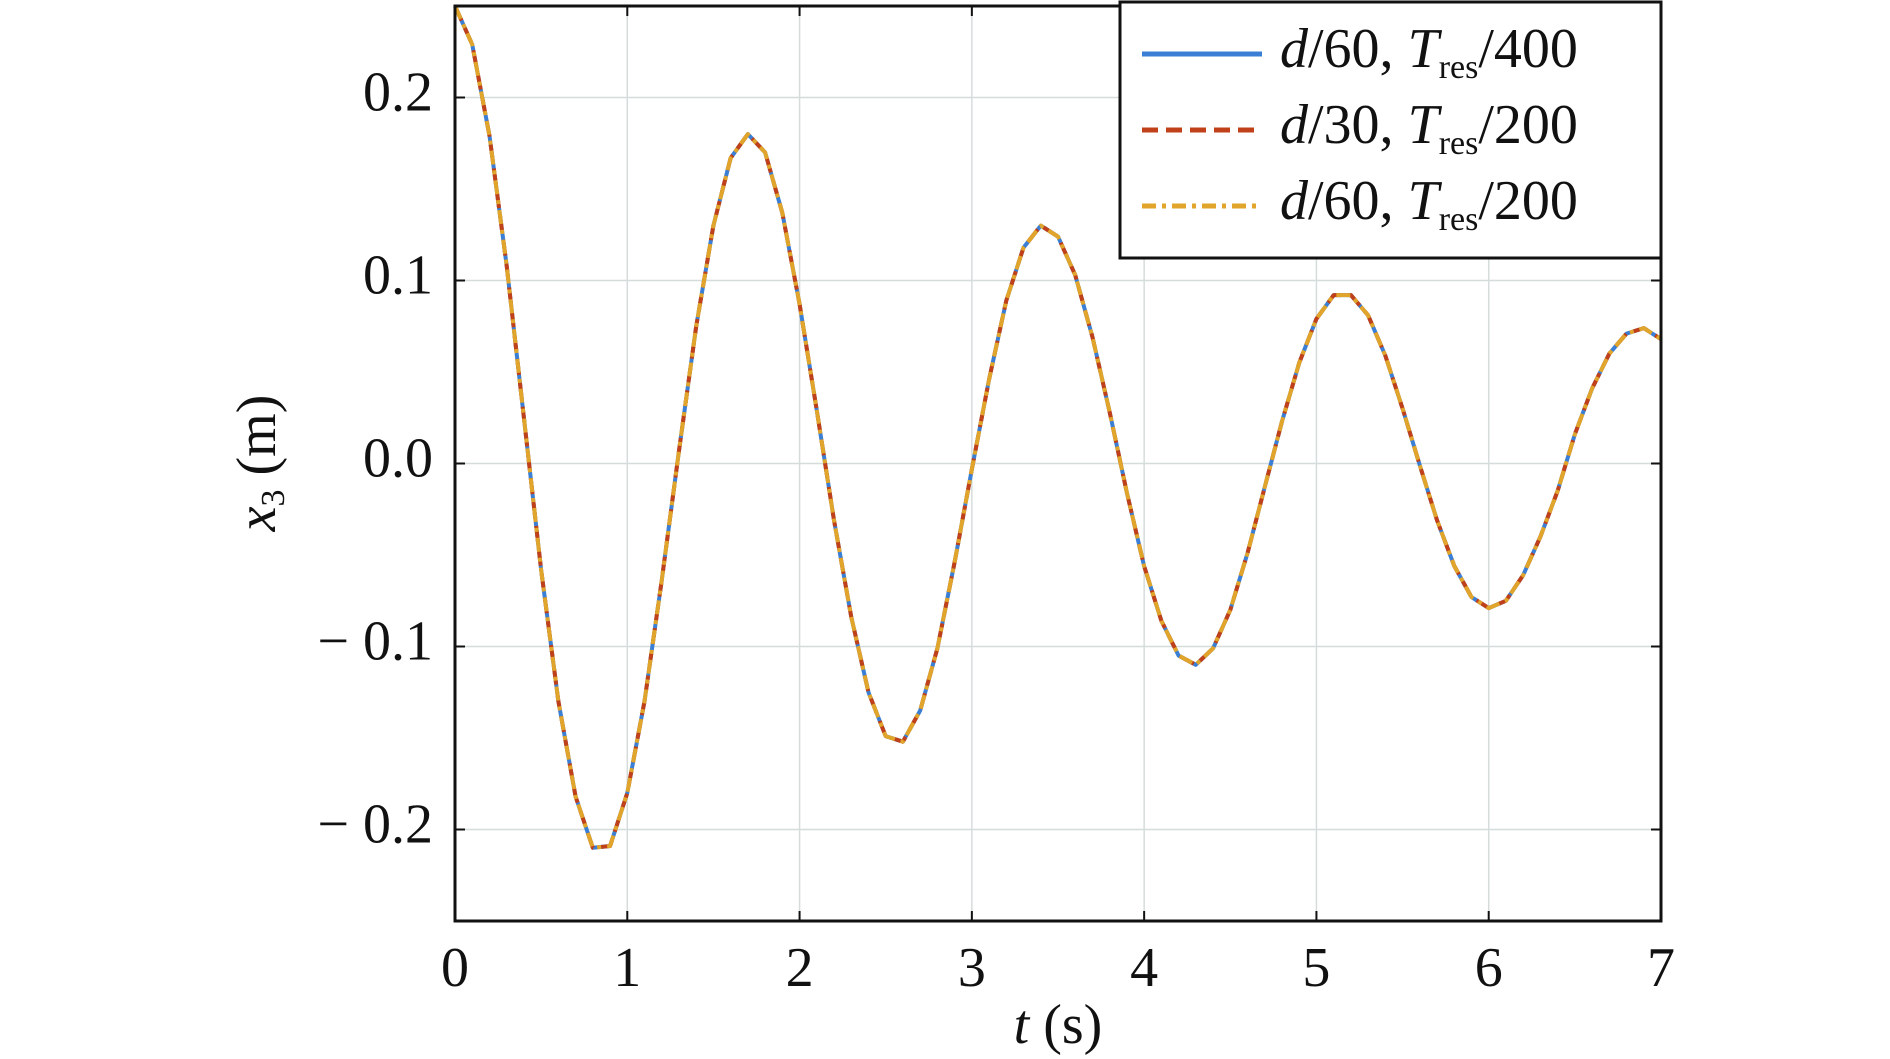 The width and height of the screenshot is (1890, 1059). What do you see at coordinates (398, 275) in the screenshot?
I see `y-tick-label: 0.1` at bounding box center [398, 275].